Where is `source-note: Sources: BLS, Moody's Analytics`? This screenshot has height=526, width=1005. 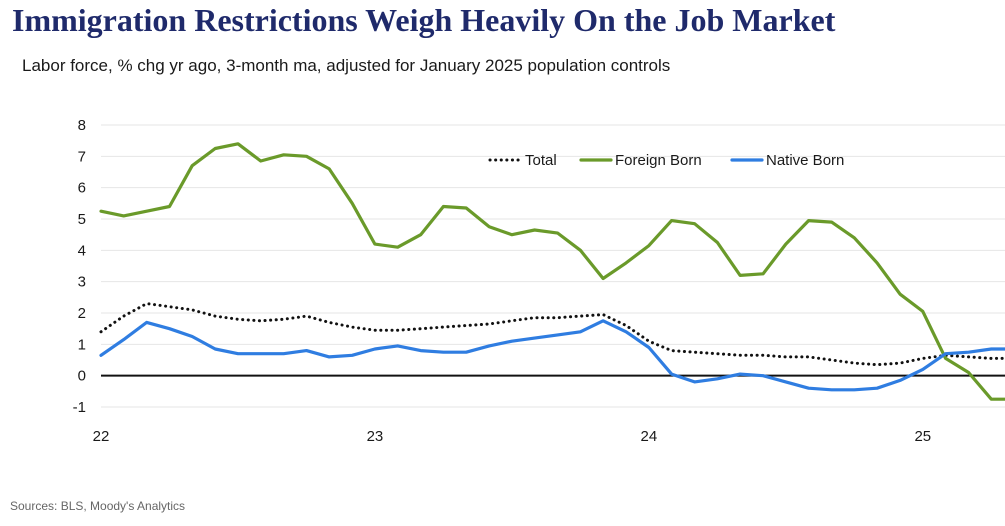 source-note: Sources: BLS, Moody's Analytics is located at coordinates (98, 506).